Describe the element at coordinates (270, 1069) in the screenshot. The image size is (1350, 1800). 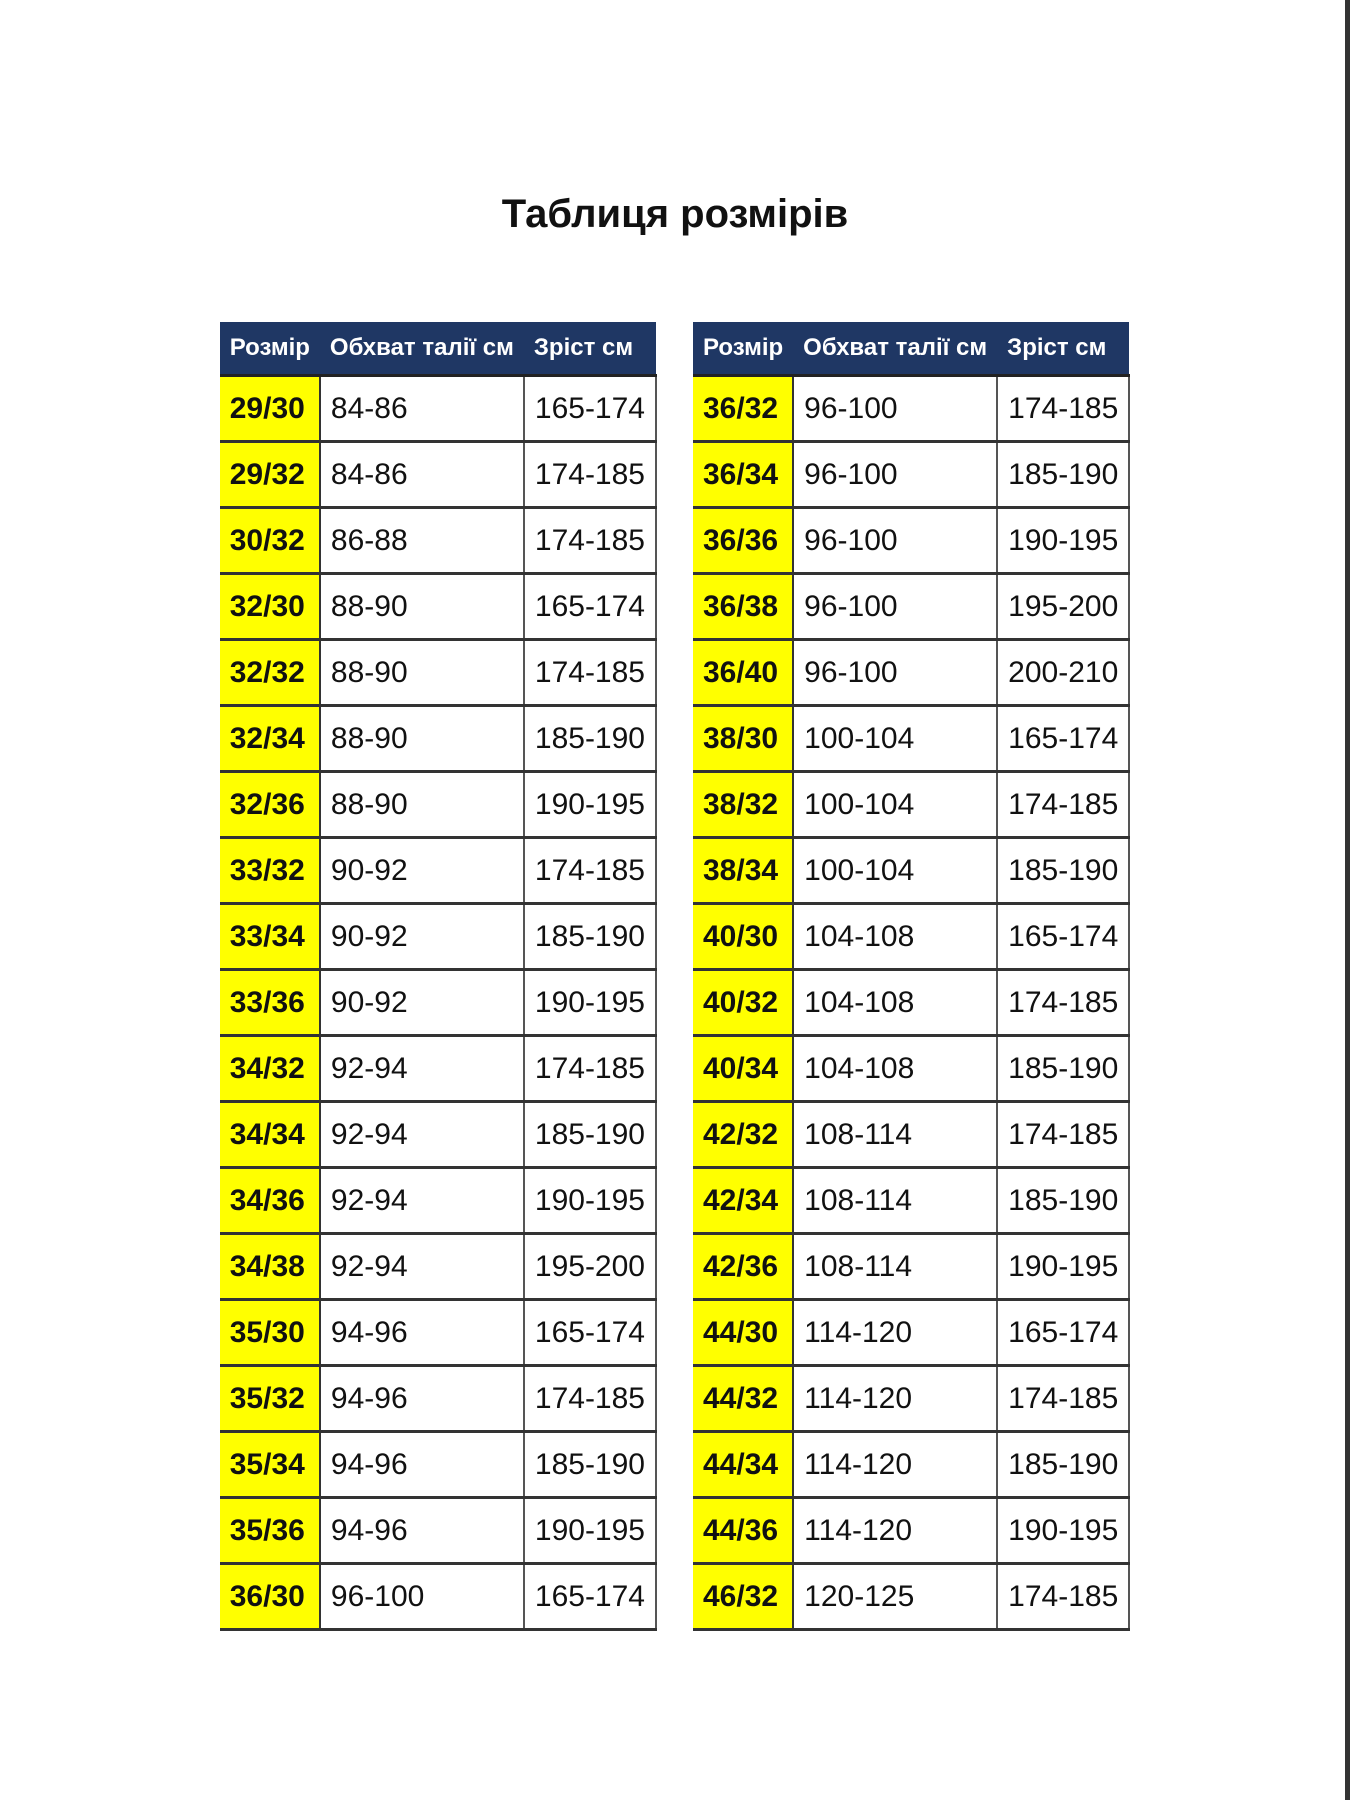
I see `cell-size: 34/32` at that location.